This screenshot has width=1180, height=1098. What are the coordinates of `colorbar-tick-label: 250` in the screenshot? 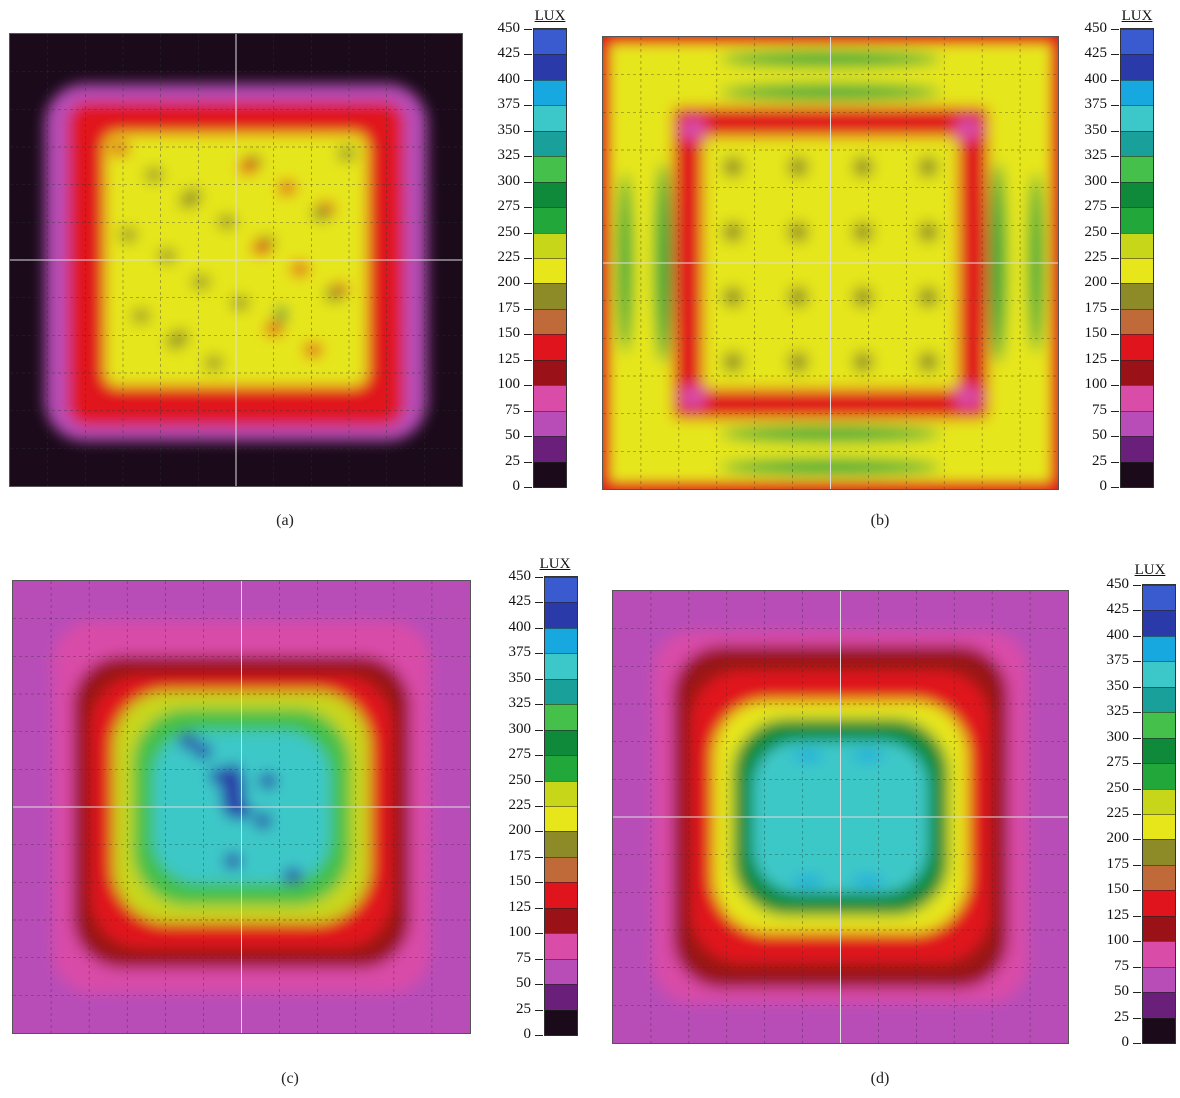 It's located at (1118, 787).